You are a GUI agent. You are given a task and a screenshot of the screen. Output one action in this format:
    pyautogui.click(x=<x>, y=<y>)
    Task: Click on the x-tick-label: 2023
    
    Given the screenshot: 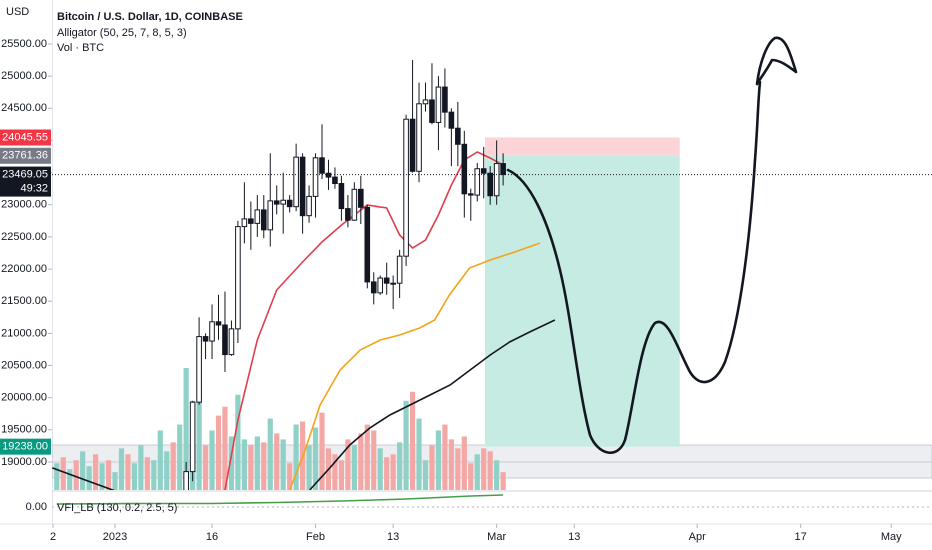 What is the action you would take?
    pyautogui.click(x=115, y=537)
    